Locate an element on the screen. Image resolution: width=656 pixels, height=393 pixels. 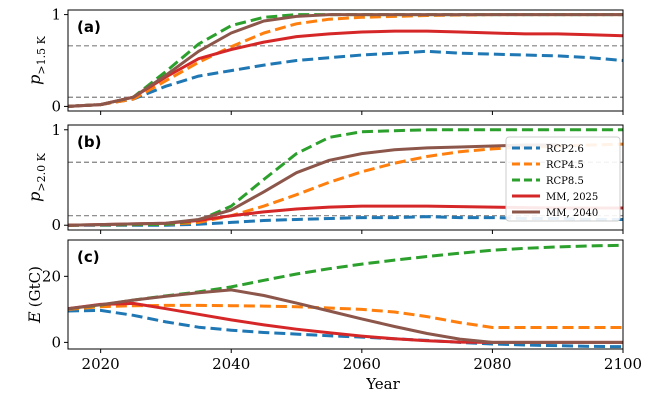
y-axis-subscript: >2.0 K is located at coordinates (41, 171).